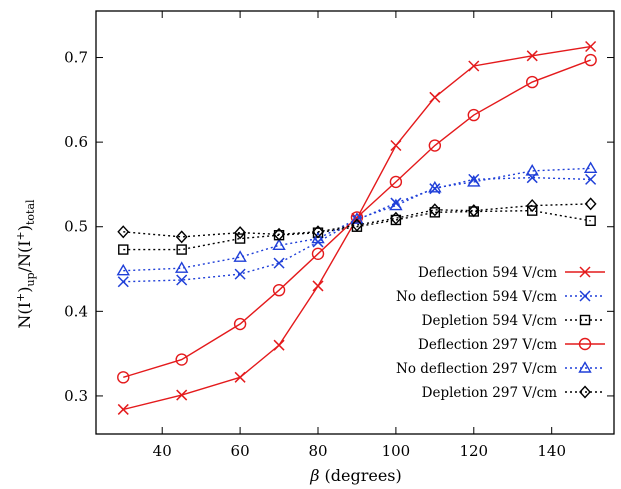 The width and height of the screenshot is (621, 489). Describe the element at coordinates (473, 451) in the screenshot. I see `x-tick-label: 120` at that location.